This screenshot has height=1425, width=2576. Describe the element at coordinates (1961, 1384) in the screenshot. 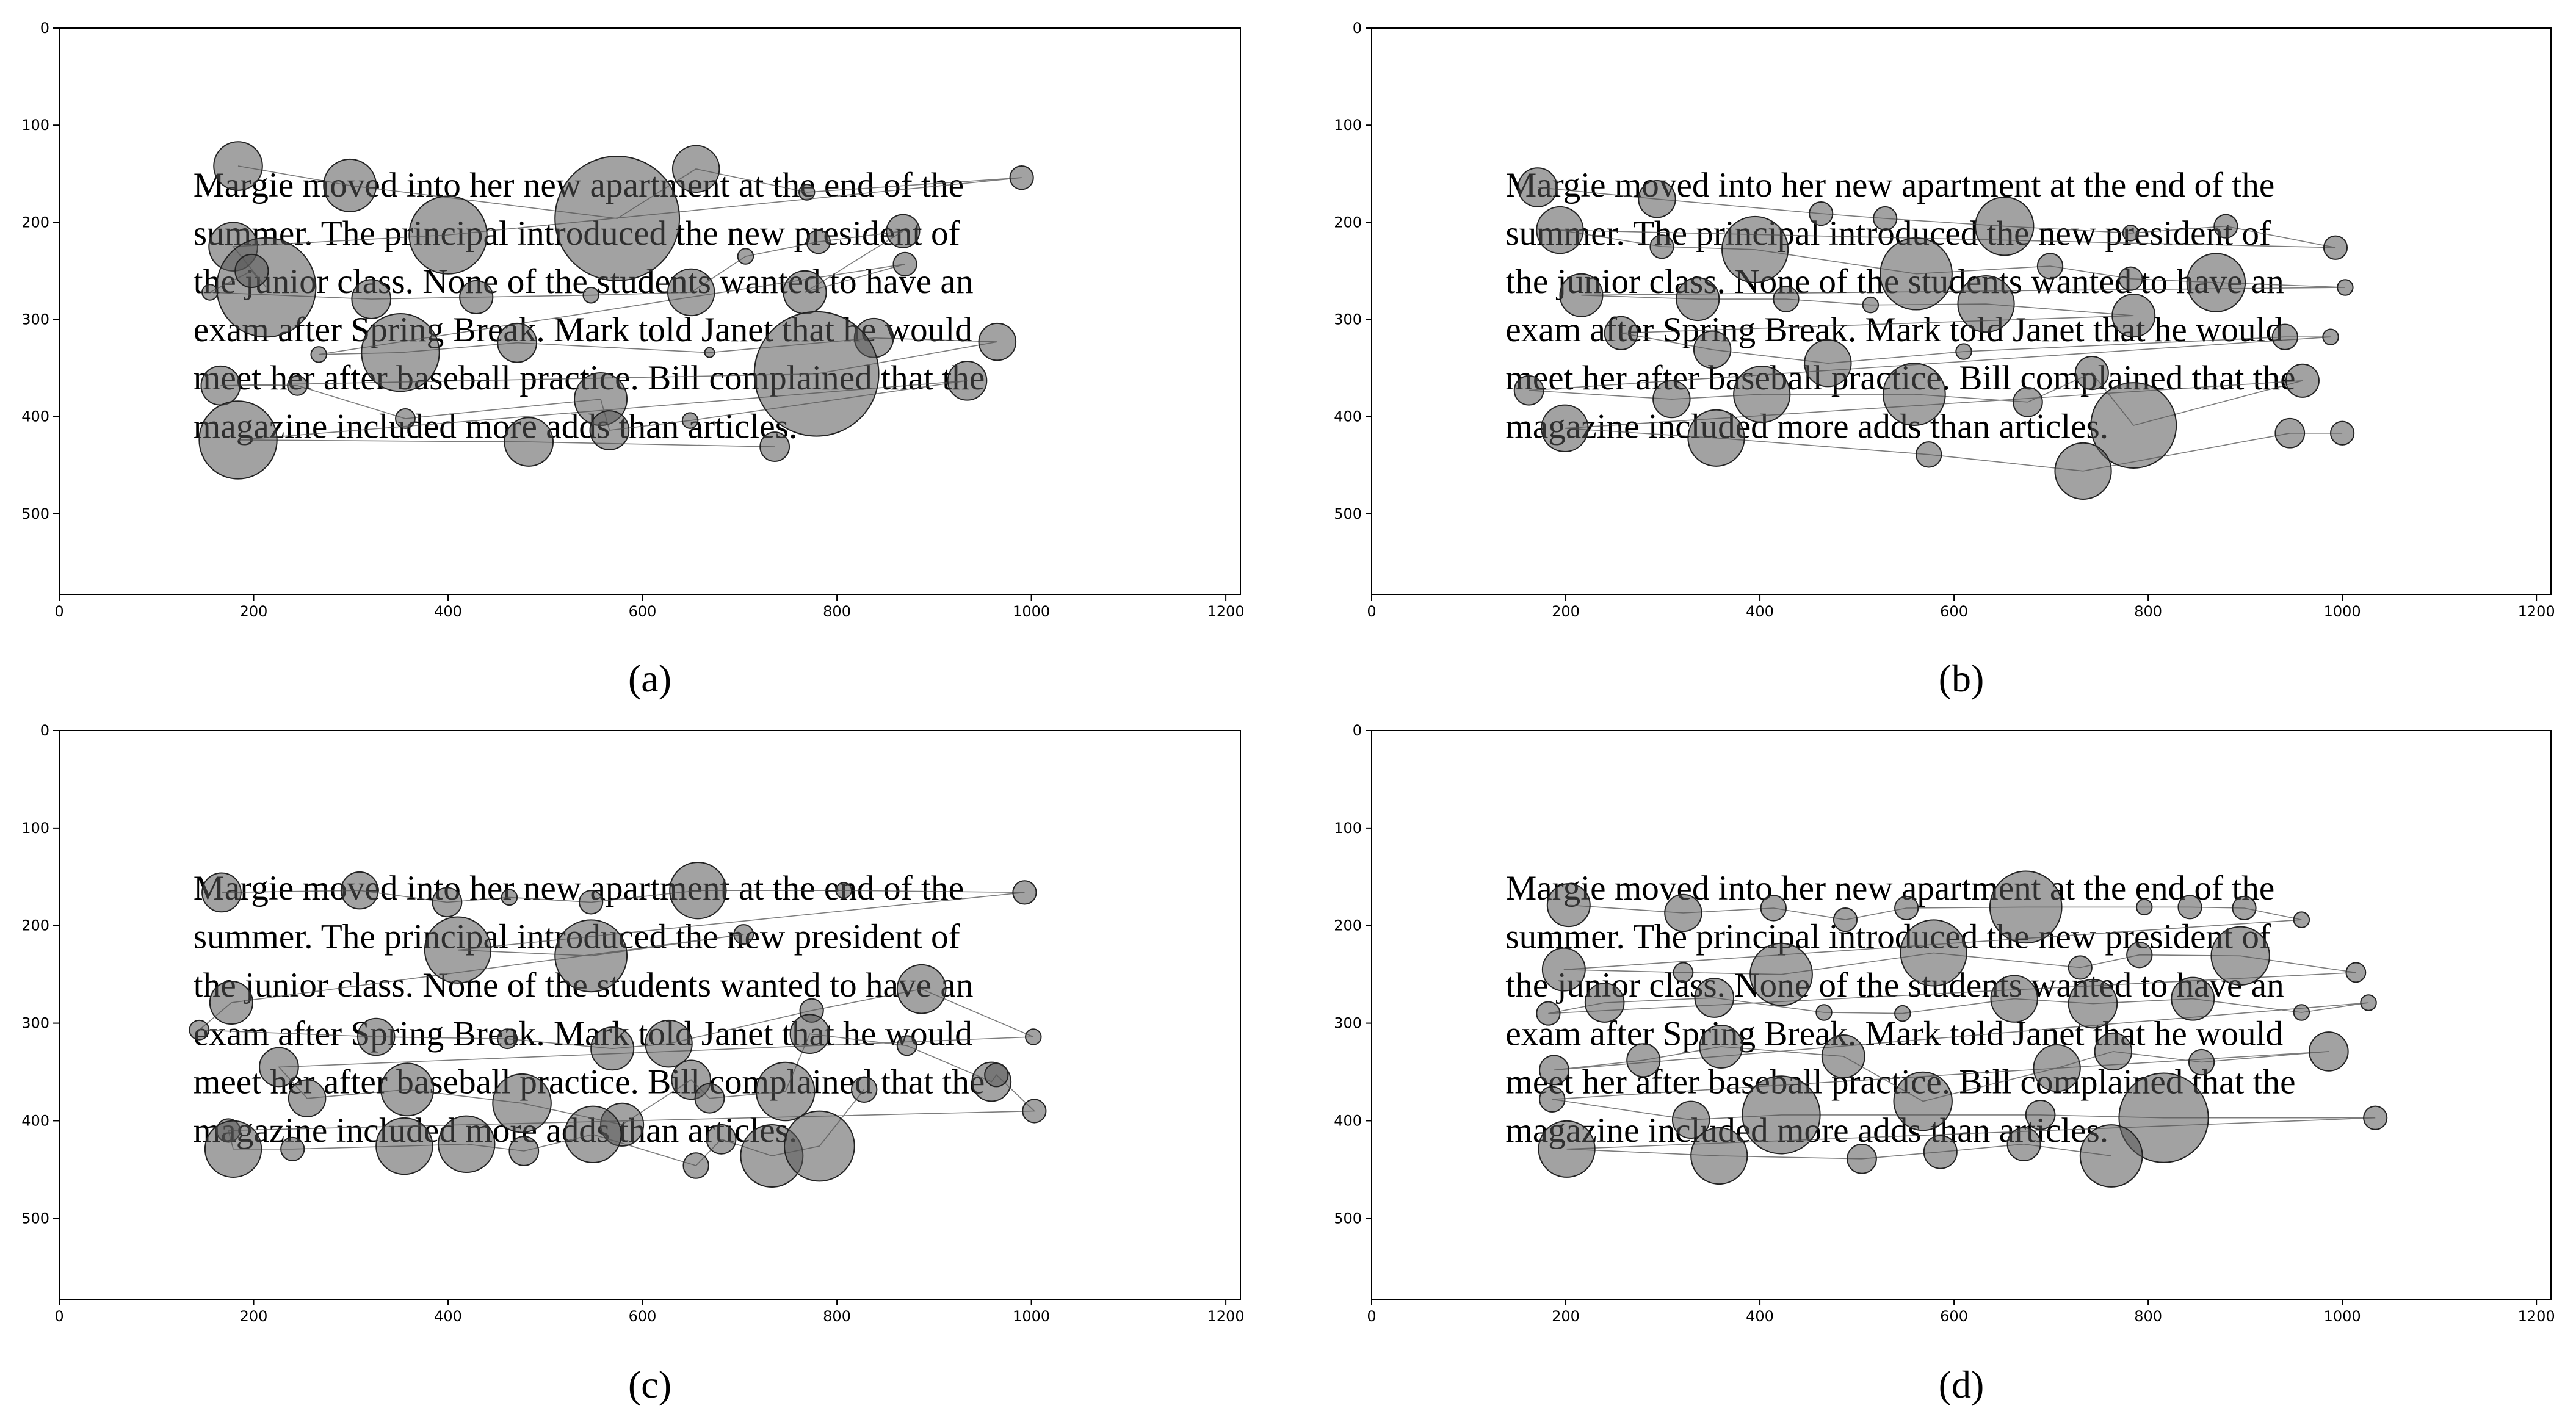

I see `caption: (d)` at that location.